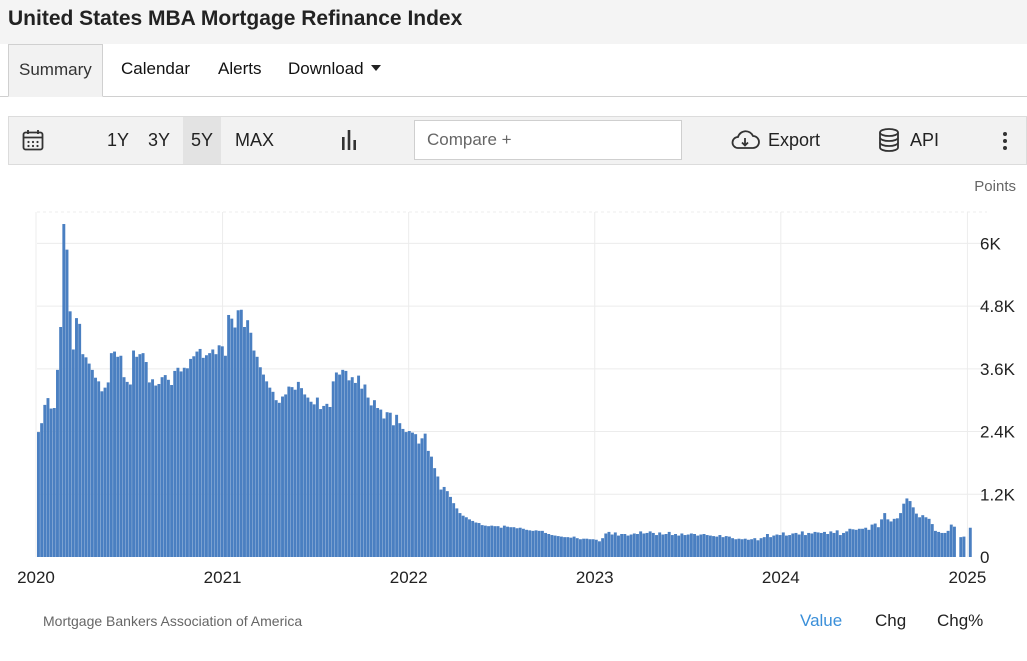  Describe the element at coordinates (202, 140) in the screenshot. I see `range-5y: 5Y` at that location.